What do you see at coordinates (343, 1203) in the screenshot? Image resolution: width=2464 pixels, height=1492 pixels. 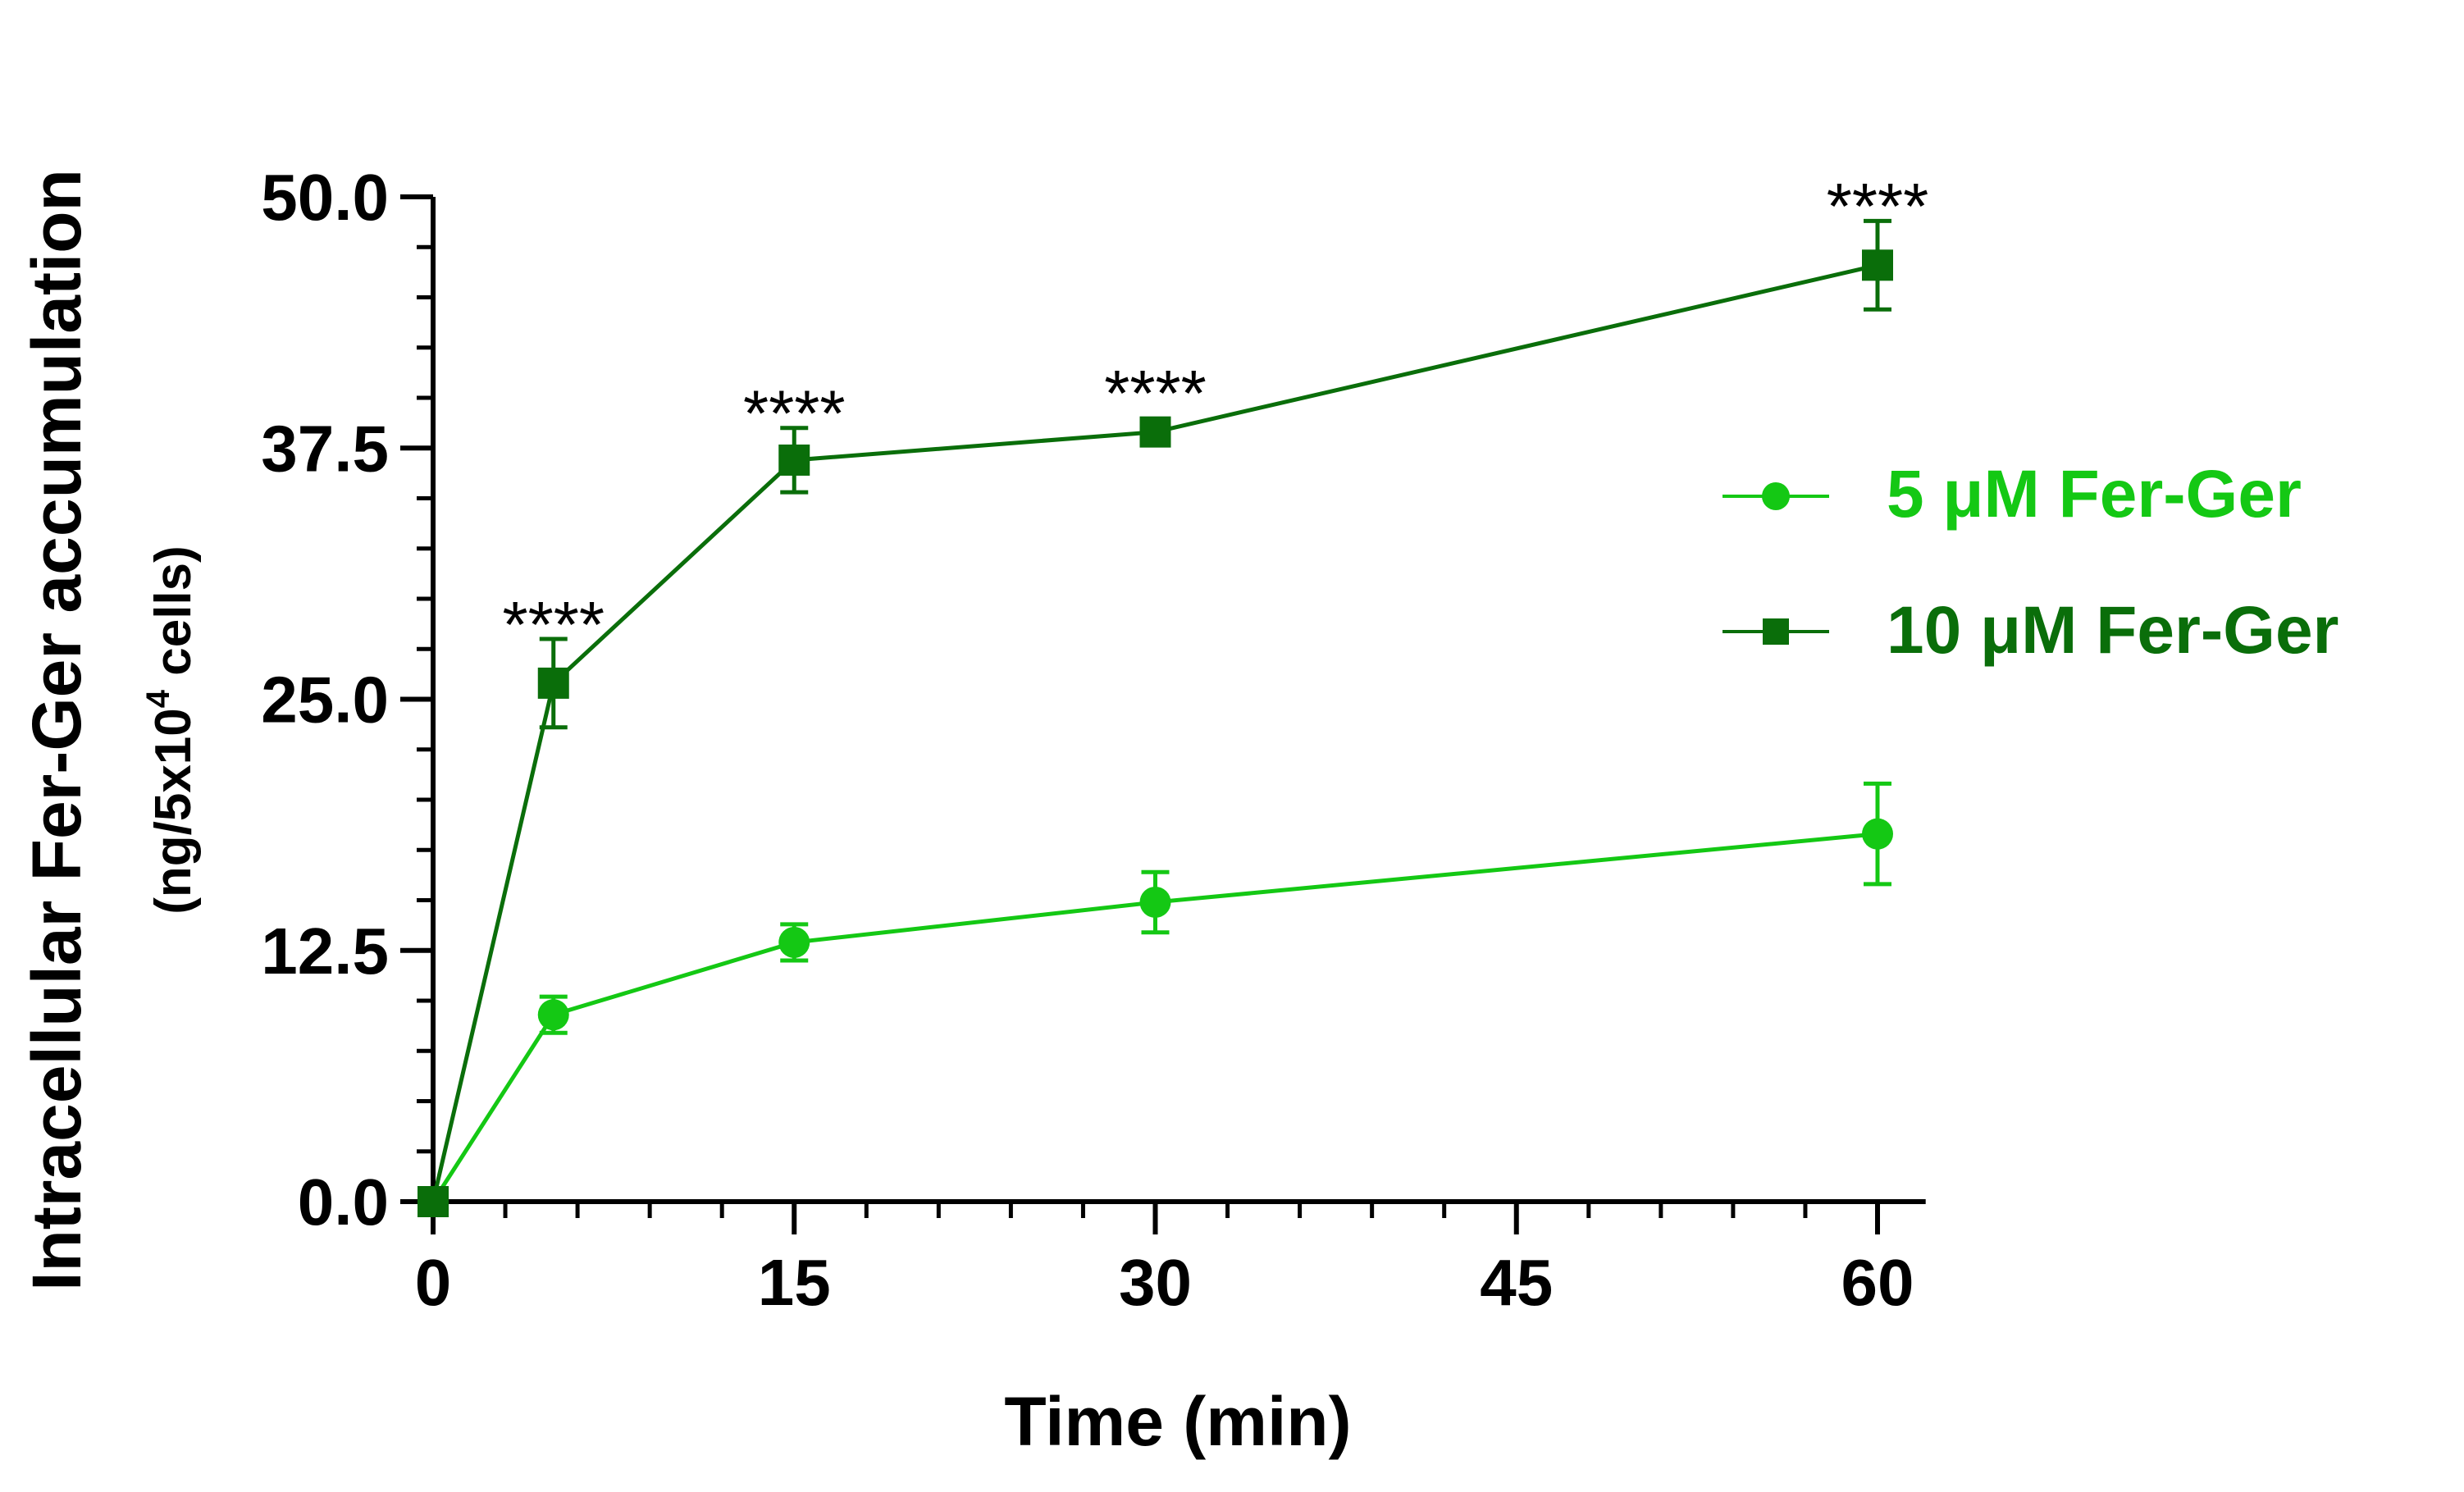 I see `y-tick-label: 0.0` at bounding box center [343, 1203].